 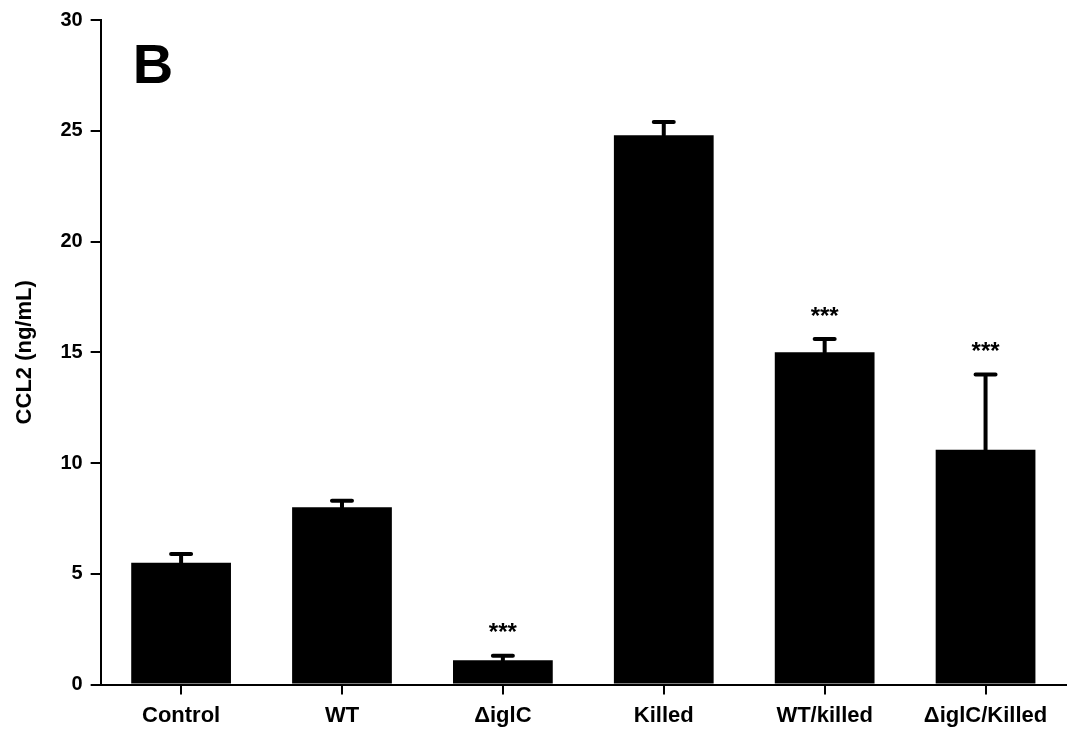 I want to click on y-tick-label: 5, so click(x=77, y=572).